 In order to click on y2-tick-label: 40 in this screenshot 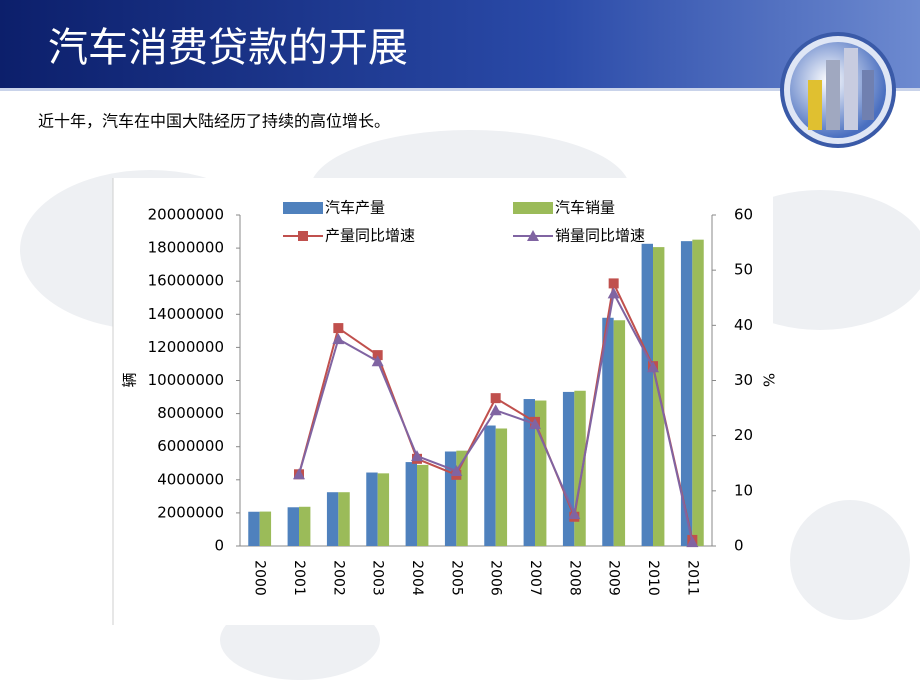, I will do `click(743, 325)`.